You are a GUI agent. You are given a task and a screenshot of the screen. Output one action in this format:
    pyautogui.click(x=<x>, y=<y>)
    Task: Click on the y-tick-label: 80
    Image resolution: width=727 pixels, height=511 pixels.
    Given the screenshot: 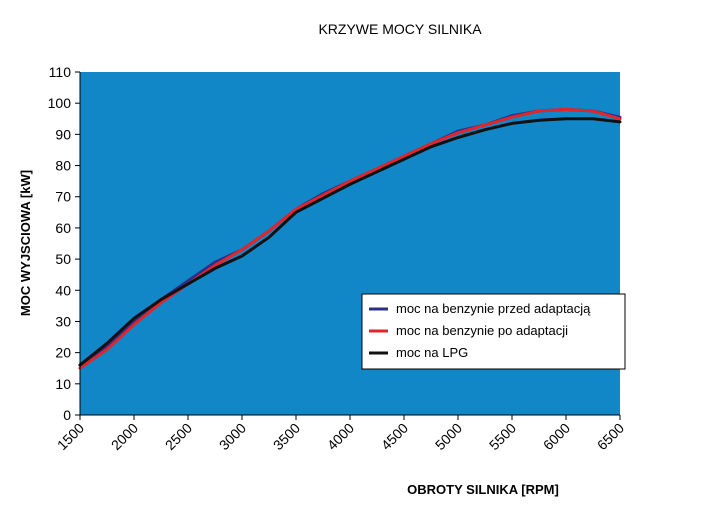 What is the action you would take?
    pyautogui.click(x=63, y=166)
    